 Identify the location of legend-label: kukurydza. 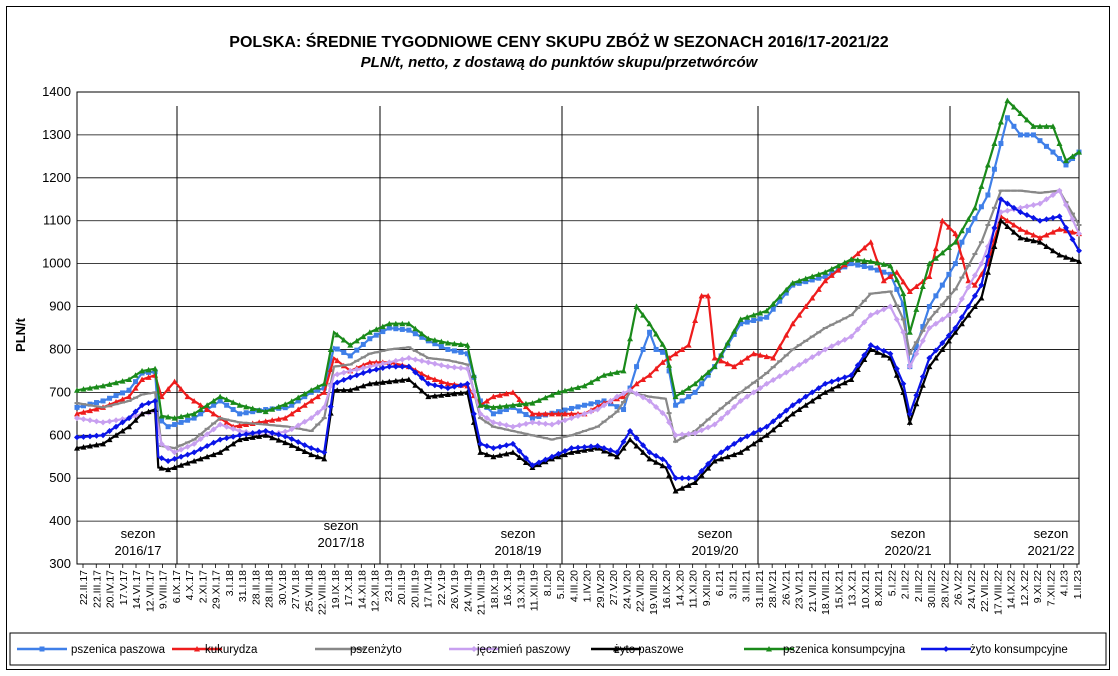
(231, 650).